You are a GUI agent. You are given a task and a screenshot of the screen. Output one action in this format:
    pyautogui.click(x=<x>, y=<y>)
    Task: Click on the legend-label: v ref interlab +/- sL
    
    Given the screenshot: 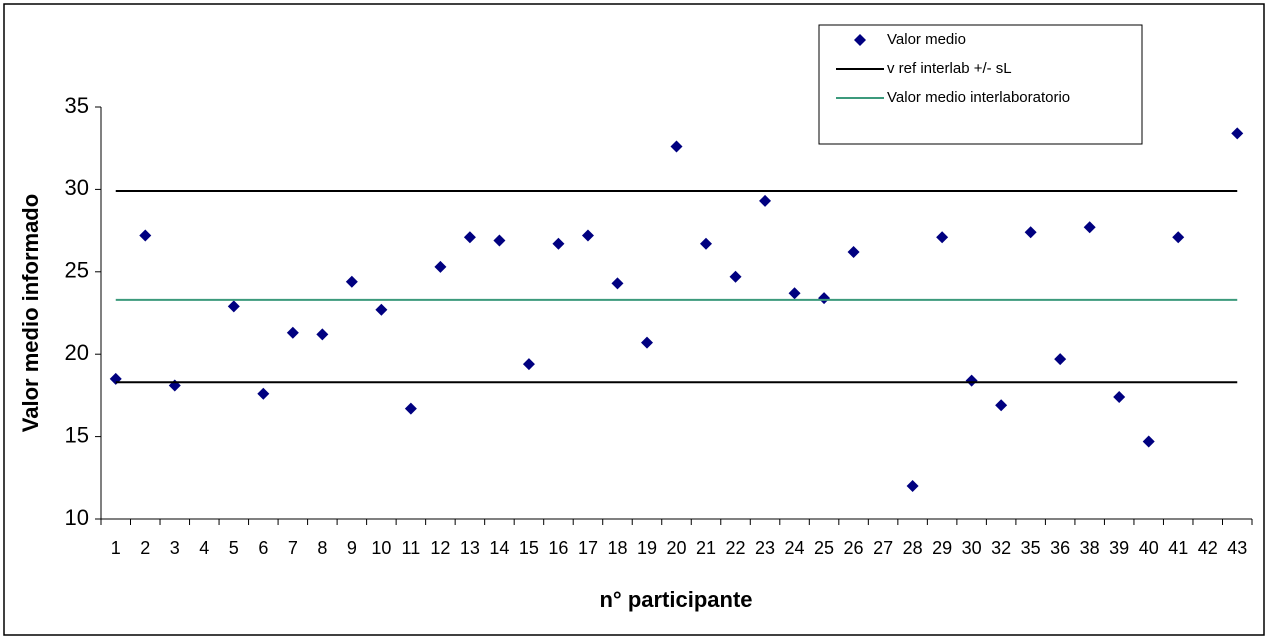 What is the action you would take?
    pyautogui.click(x=949, y=68)
    